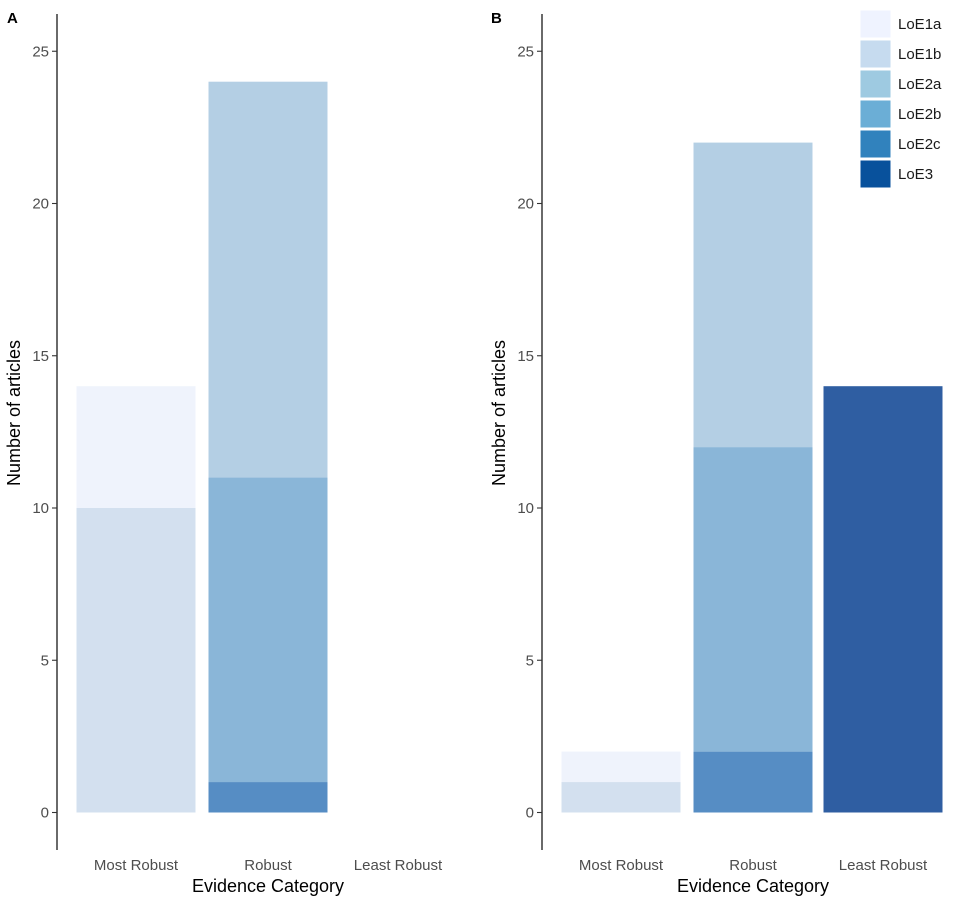  Describe the element at coordinates (136, 447) in the screenshot. I see `bar-a-most-robust-loe1a` at that location.